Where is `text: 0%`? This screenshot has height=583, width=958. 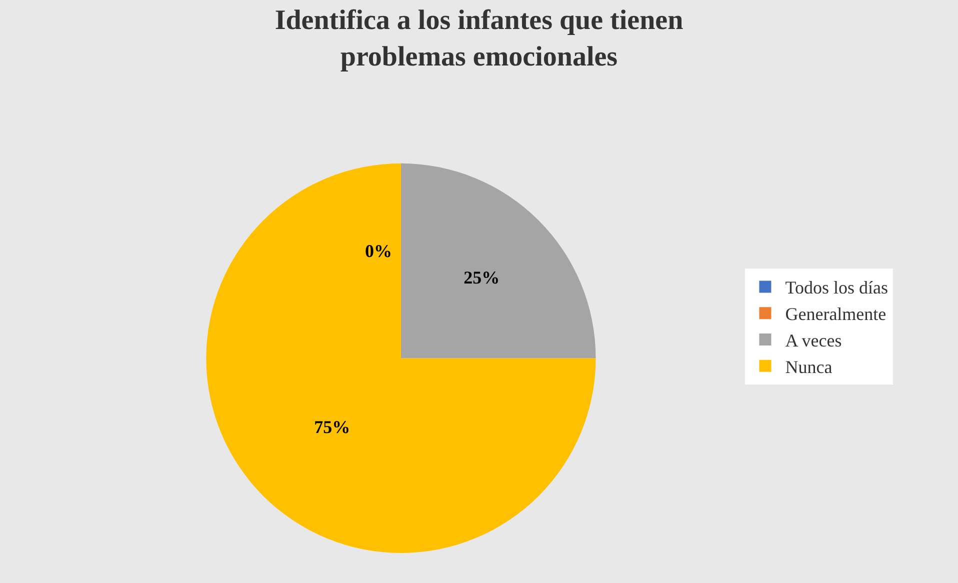 text: 0% is located at coordinates (378, 251).